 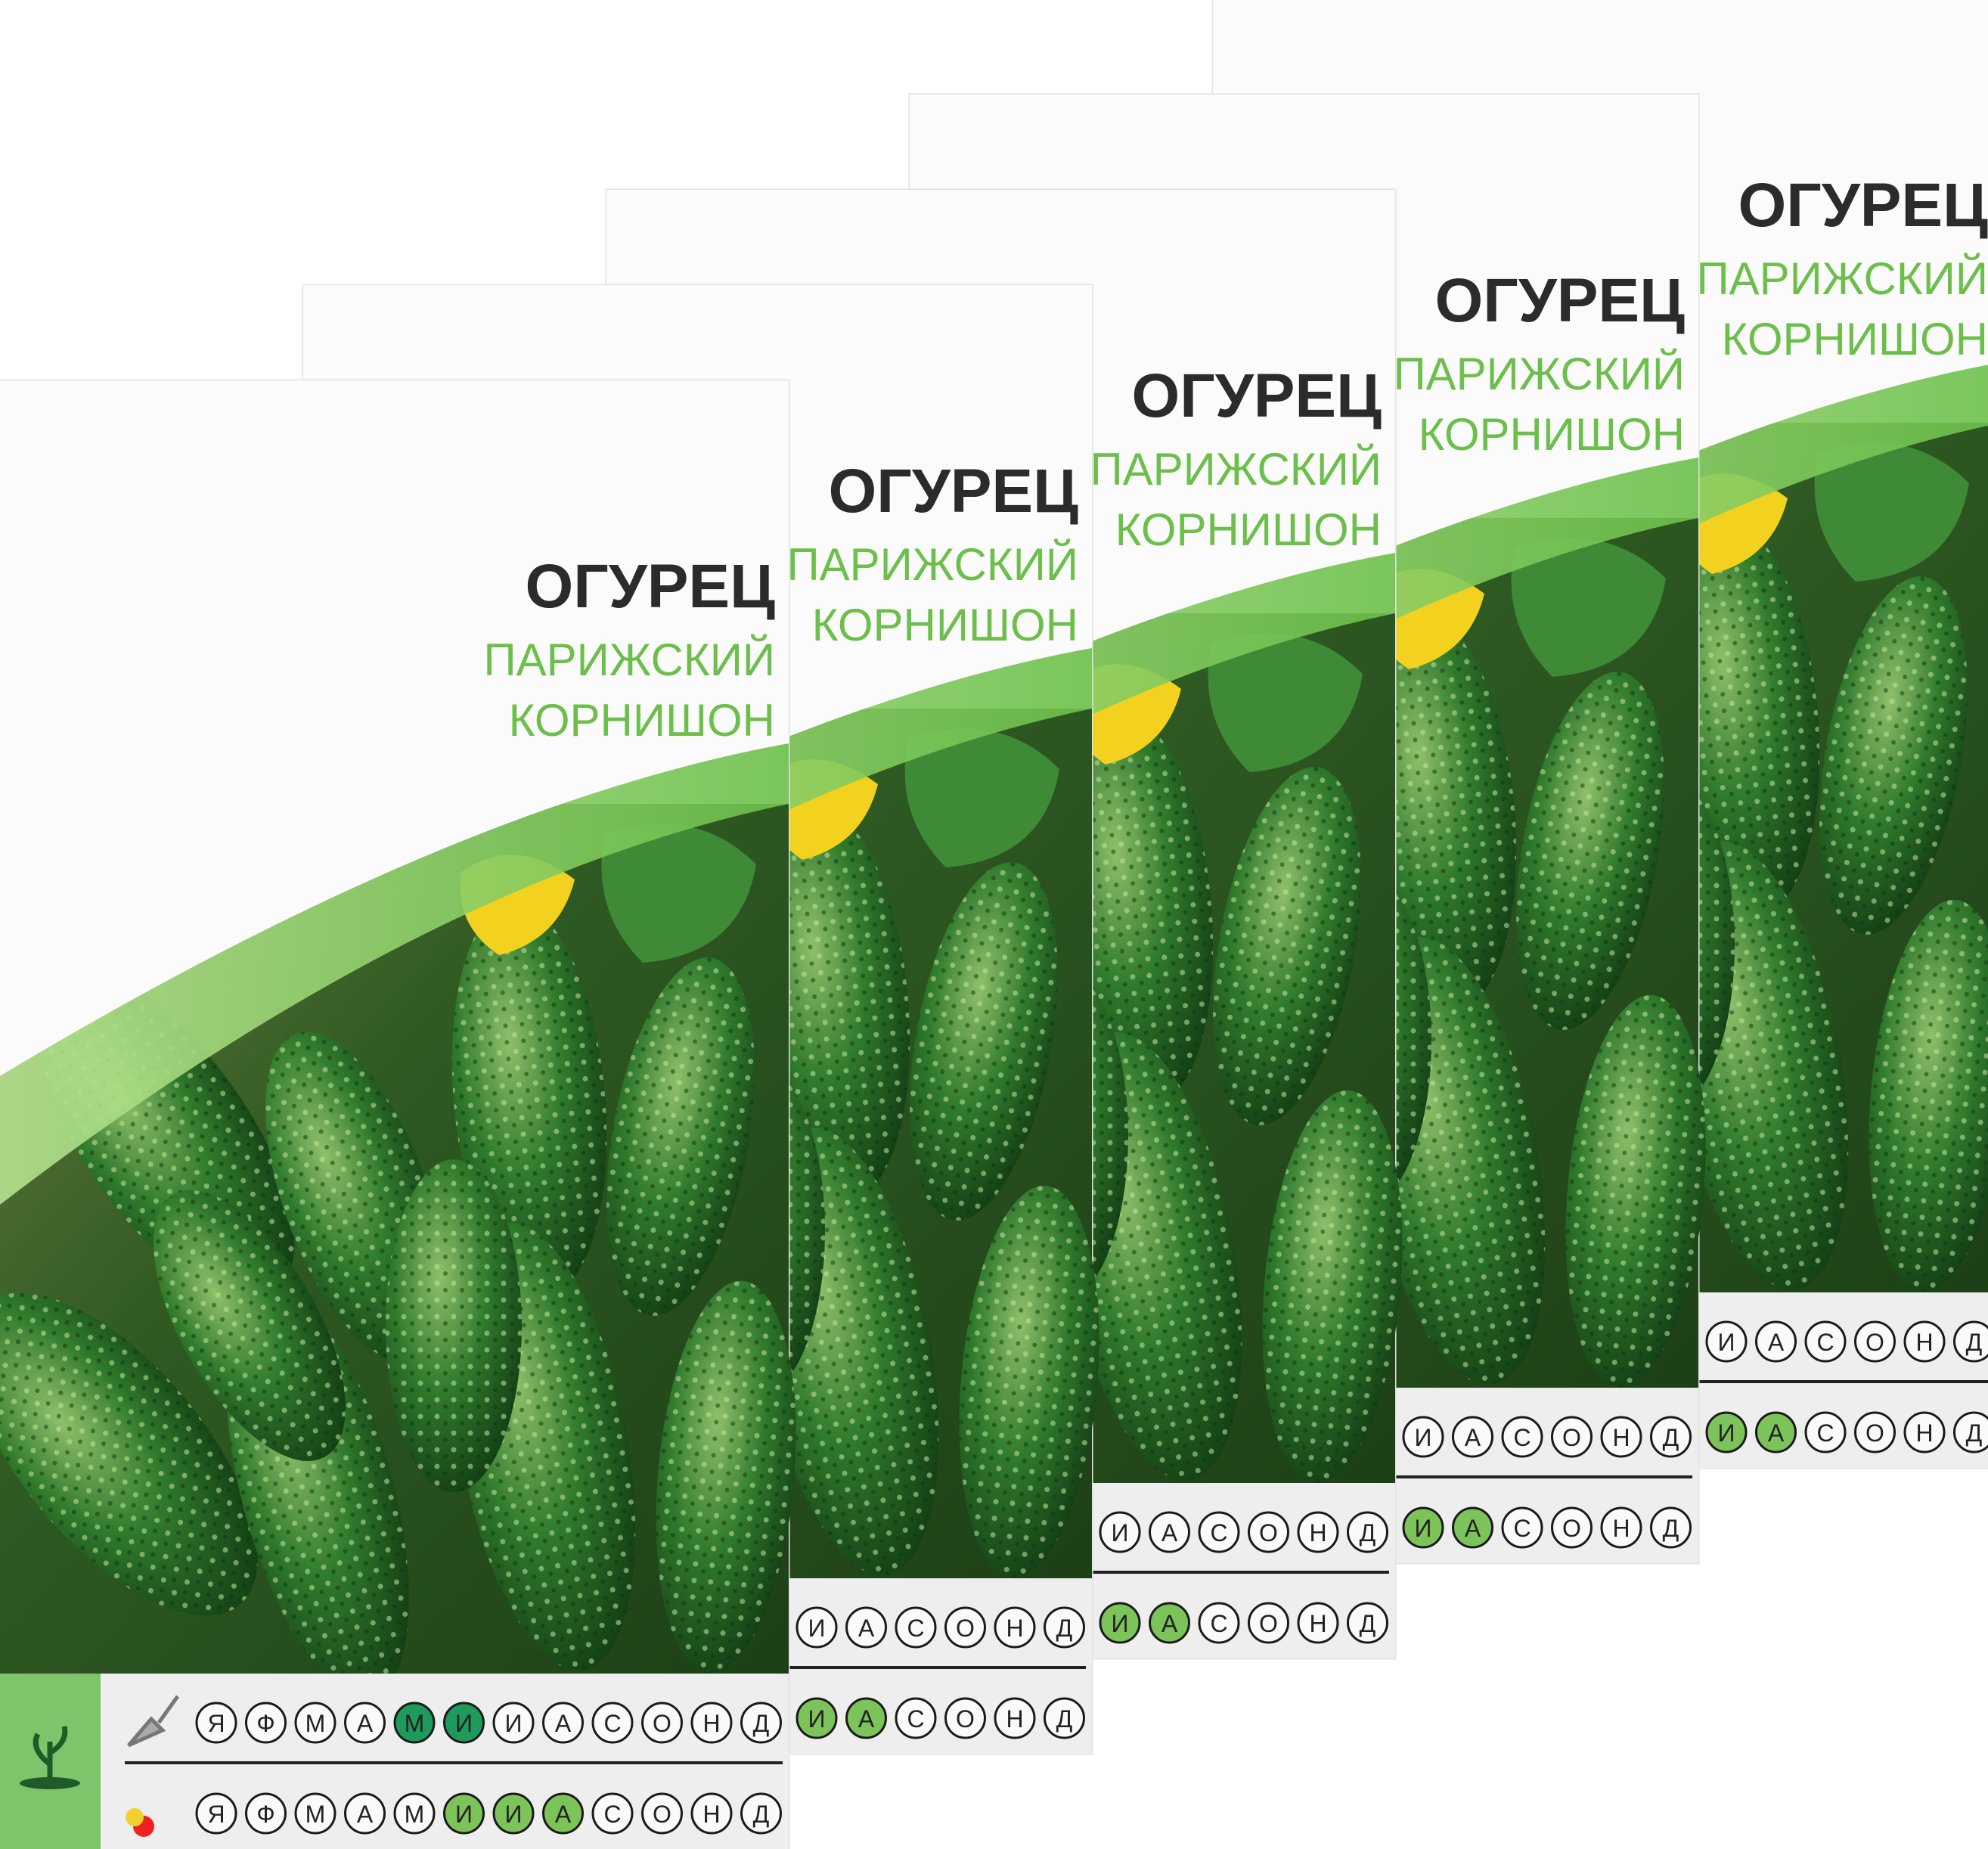 I want to click on harvest-month-label: Ф, so click(x=265, y=1814).